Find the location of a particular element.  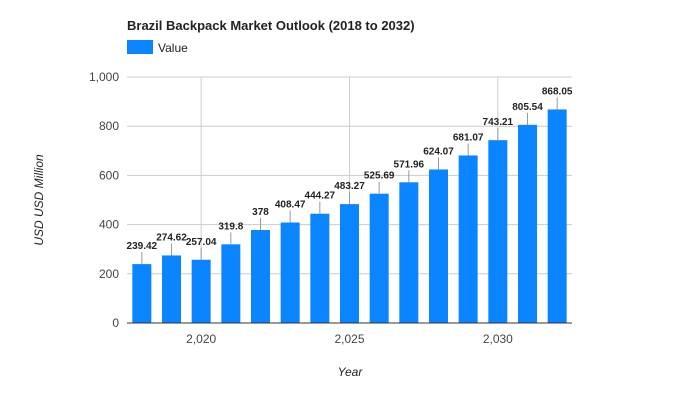

data-label: 408.47 is located at coordinates (290, 205).